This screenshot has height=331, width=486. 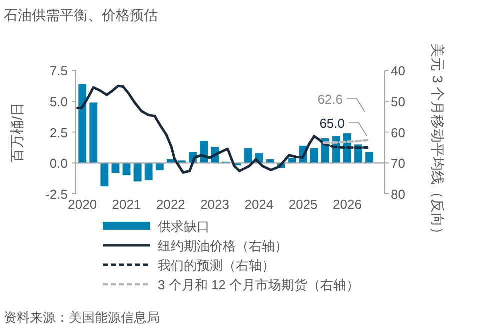 I want to click on x-tick-label: 2026, so click(x=347, y=204).